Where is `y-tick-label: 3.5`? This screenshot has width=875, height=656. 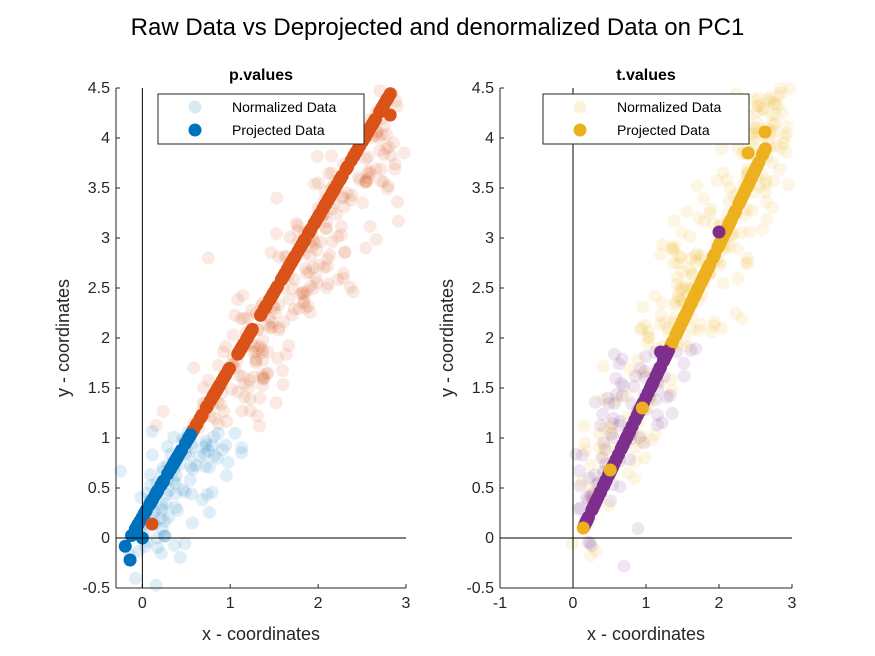 y-tick-label: 3.5 is located at coordinates (483, 188).